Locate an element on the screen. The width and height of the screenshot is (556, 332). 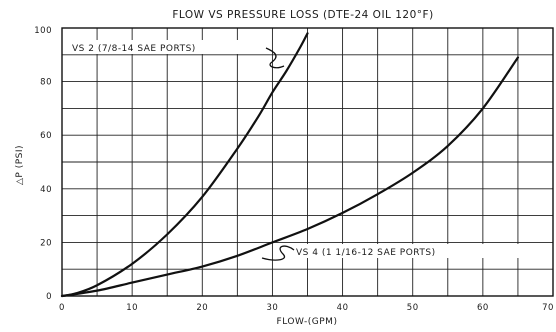
x-tick-label: 30 is located at coordinates (273, 308).